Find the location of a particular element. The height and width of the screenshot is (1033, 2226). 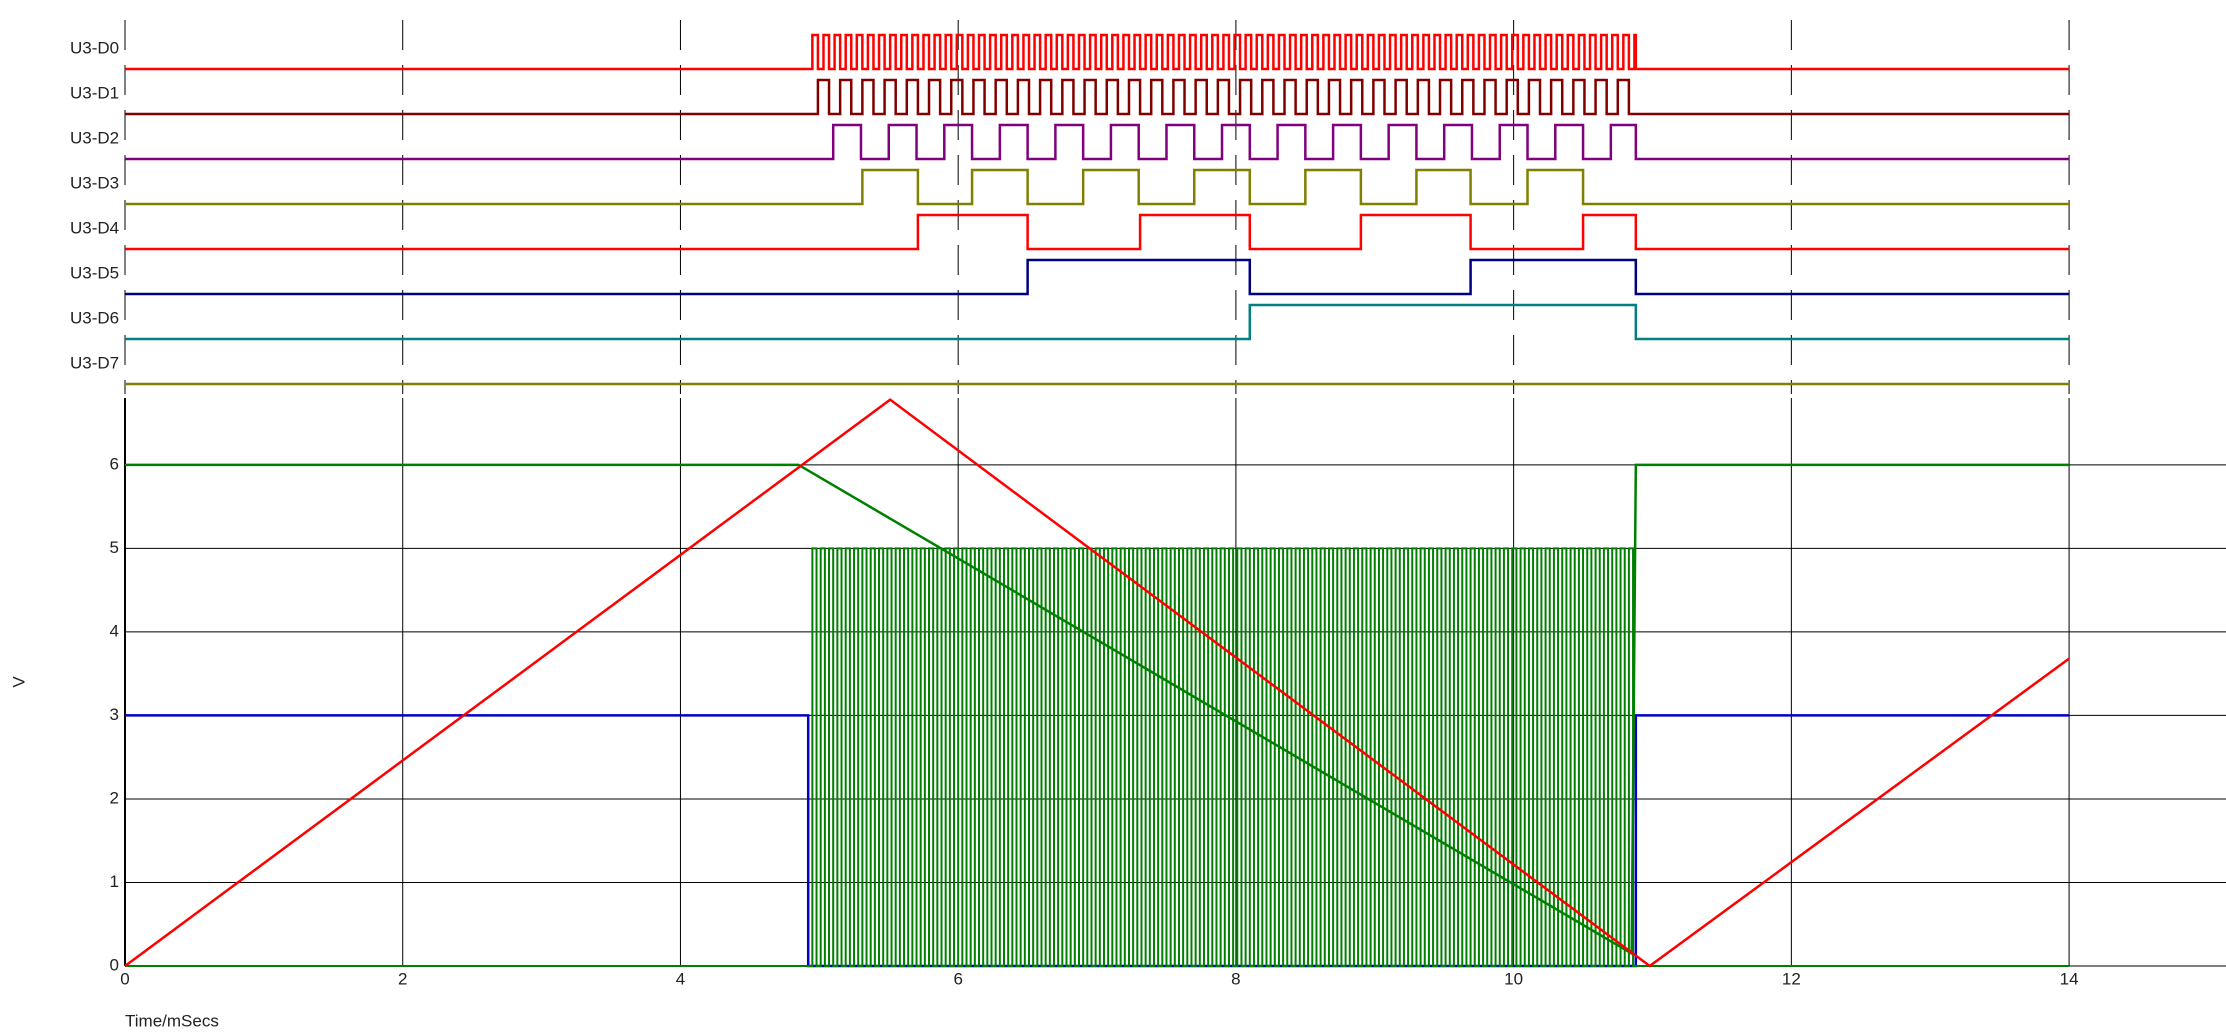

x-tick-label: 2 is located at coordinates (402, 978).